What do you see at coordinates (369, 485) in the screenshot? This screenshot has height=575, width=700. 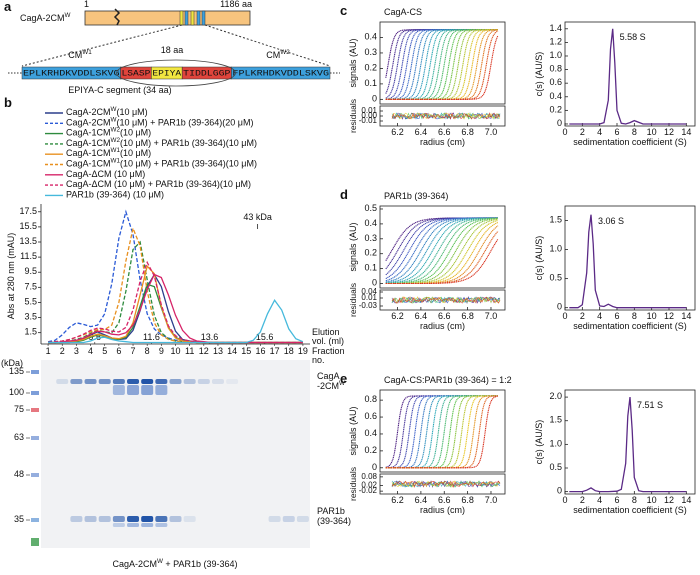 I see `y-tick-label: 0.02` at bounding box center [369, 485].